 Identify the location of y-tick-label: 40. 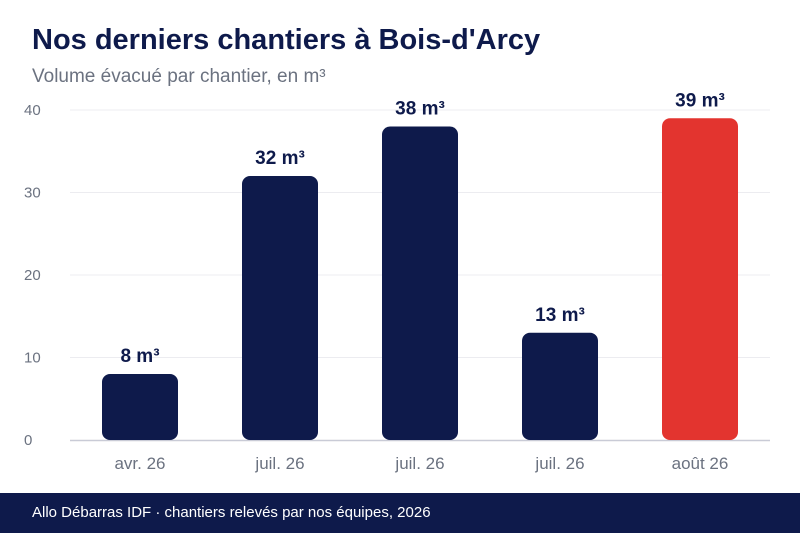
(32, 110).